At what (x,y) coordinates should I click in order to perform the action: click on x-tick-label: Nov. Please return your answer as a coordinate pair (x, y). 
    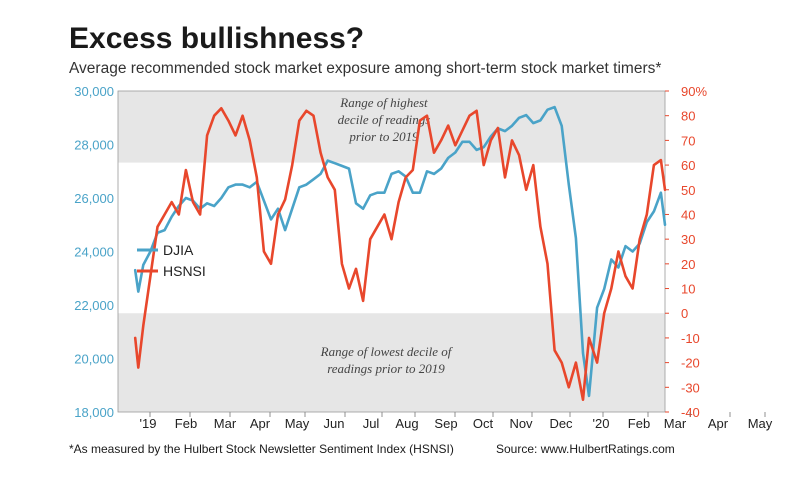
    Looking at the image, I should click on (521, 423).